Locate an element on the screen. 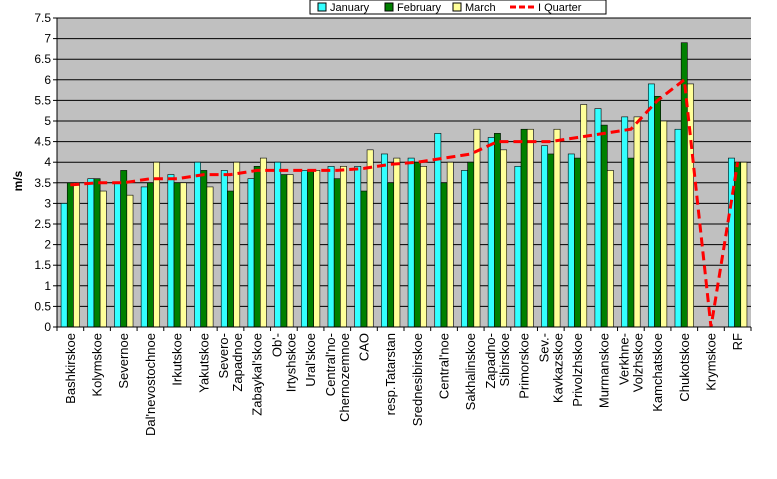  legend-label-february: February is located at coordinates (419, 8).